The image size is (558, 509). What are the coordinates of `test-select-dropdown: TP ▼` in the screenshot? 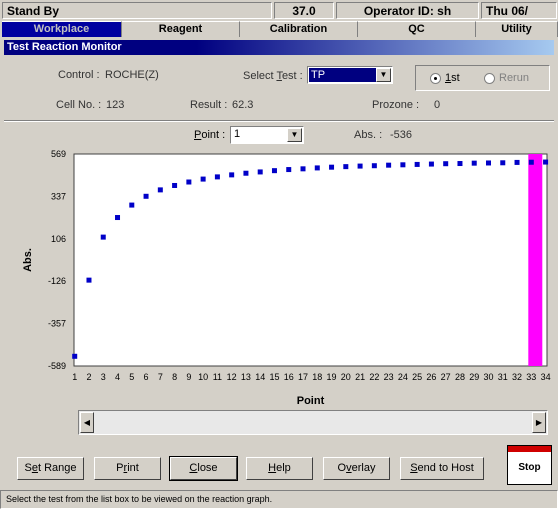 It's located at (350, 75).